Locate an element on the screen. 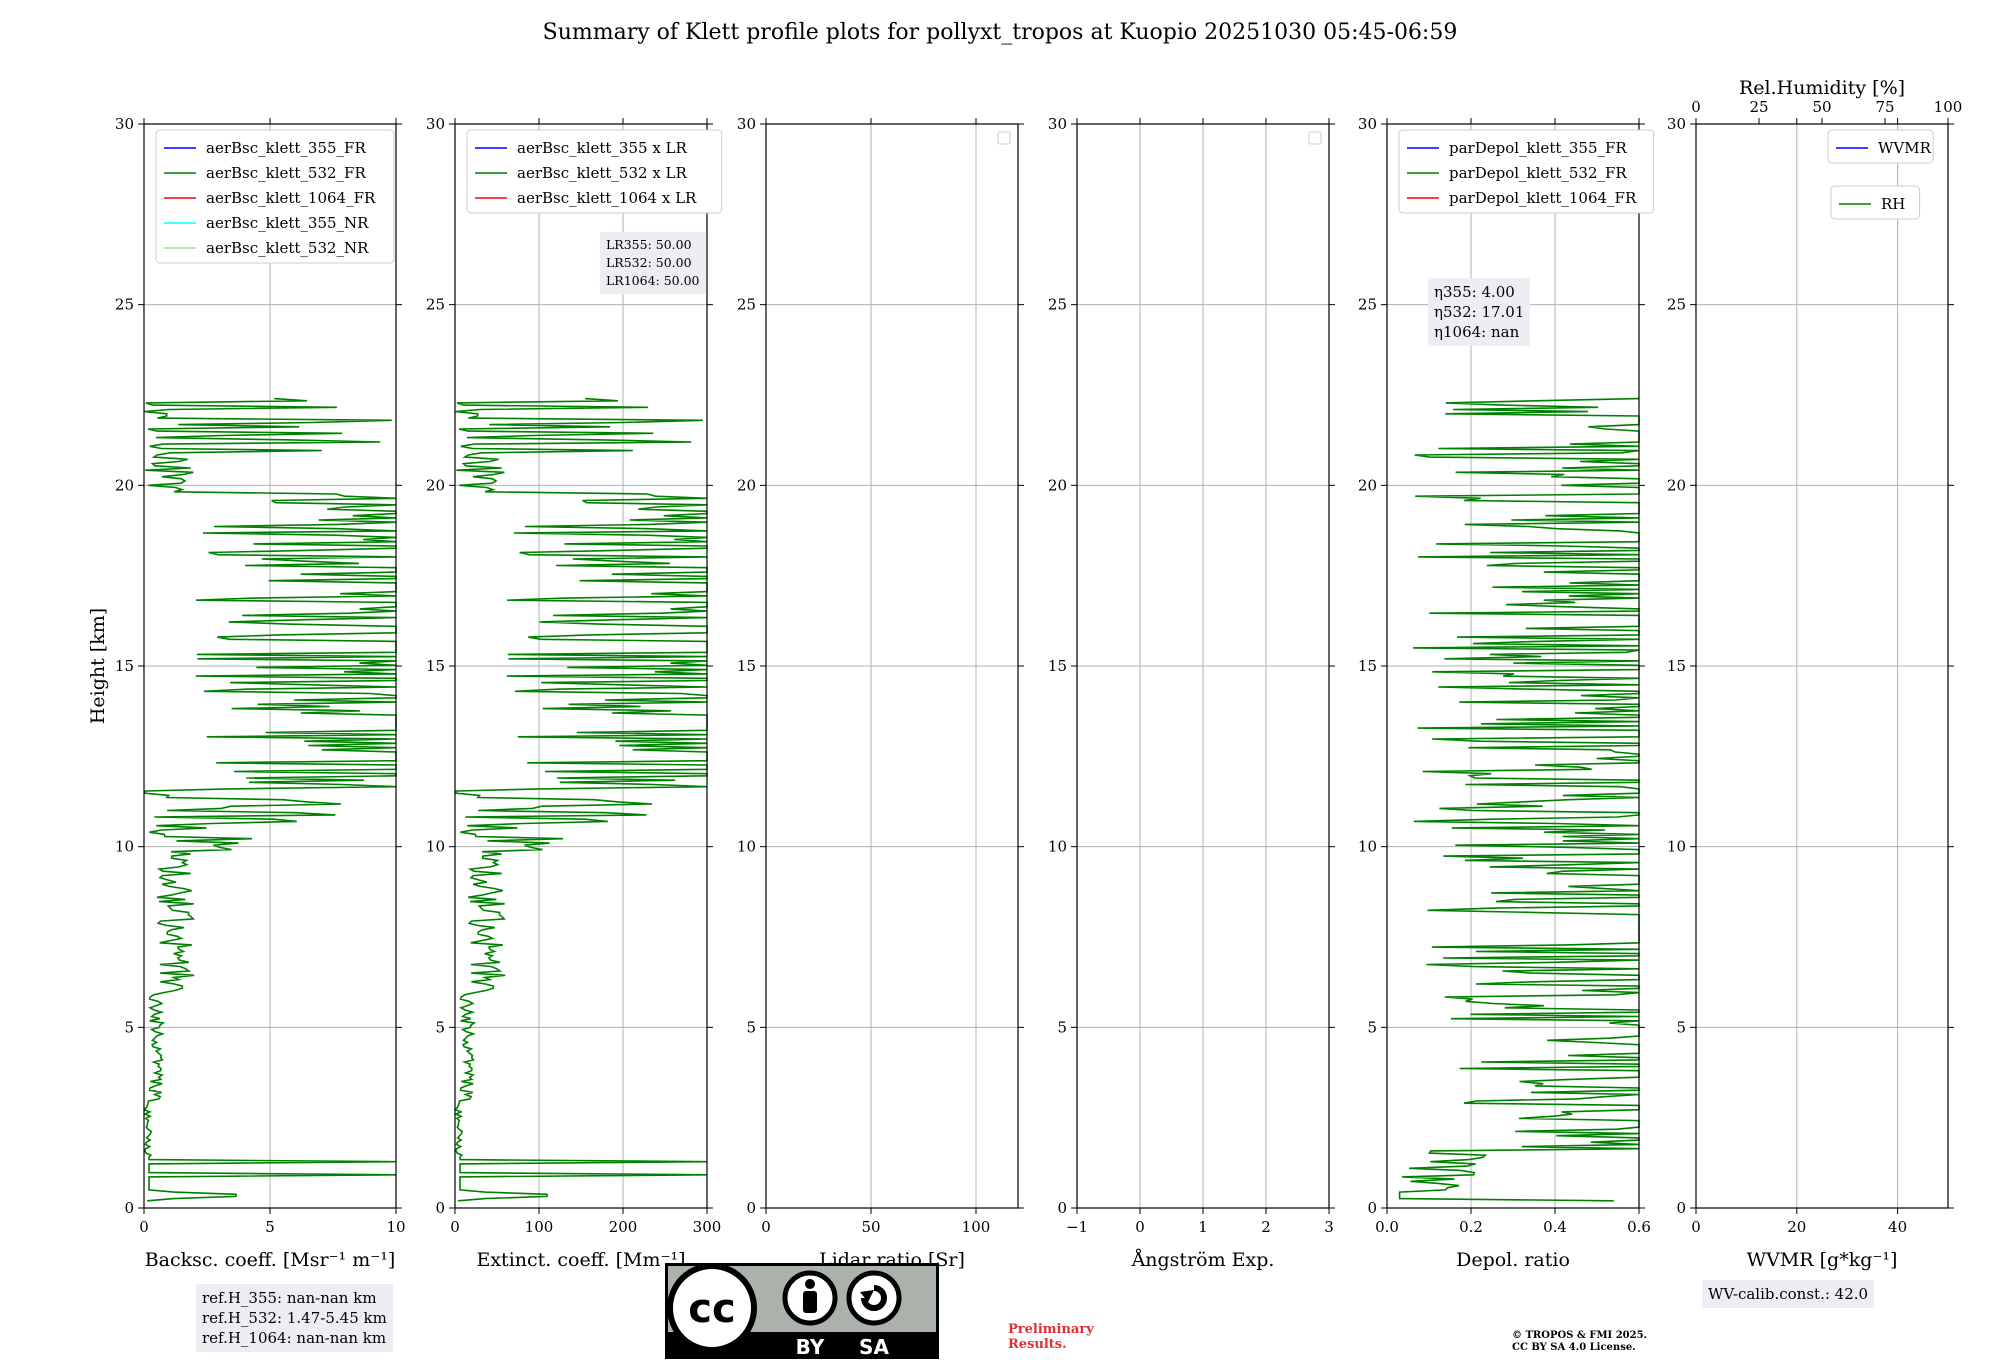 The width and height of the screenshot is (2000, 1360). legend-label-0: WVMR is located at coordinates (1905, 148).